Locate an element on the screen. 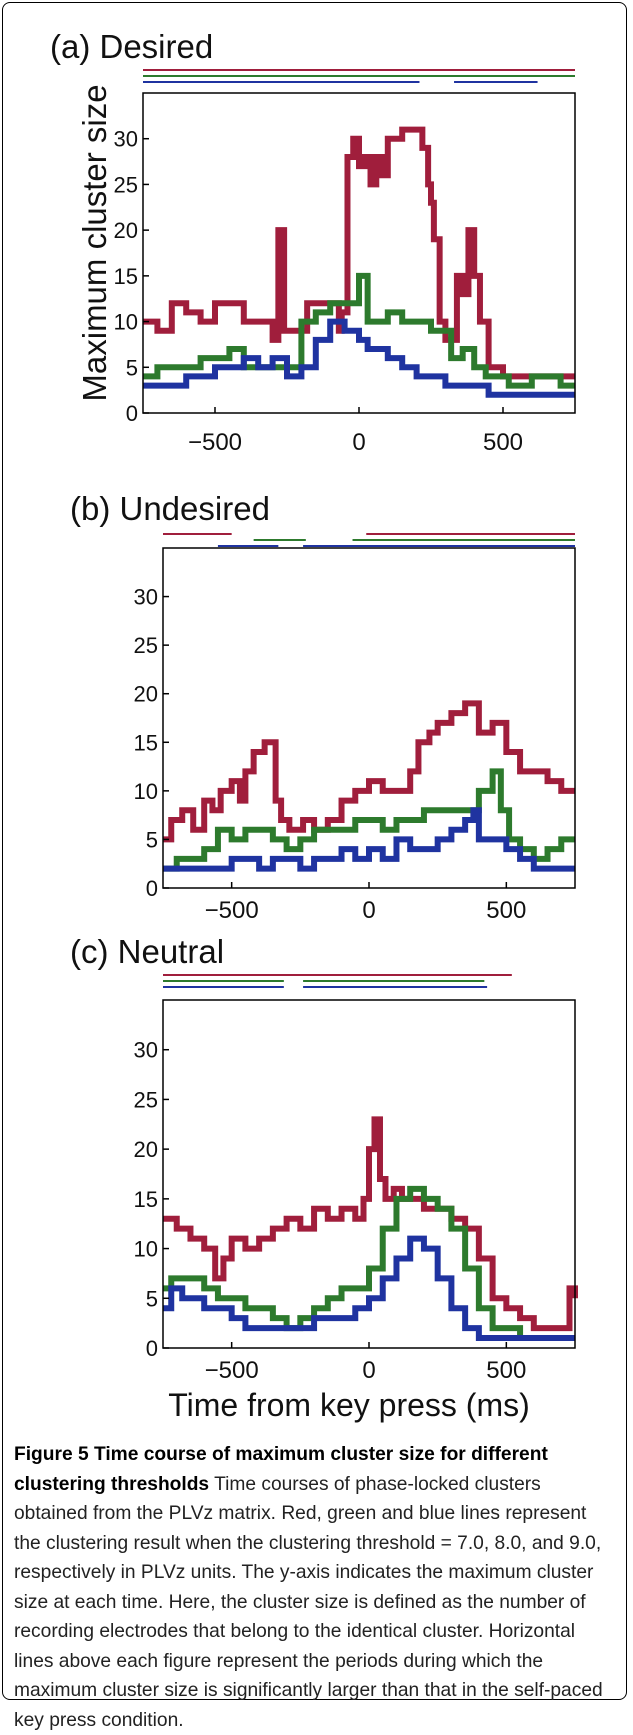  panel-c-title: (c) Neutral is located at coordinates (147, 951).